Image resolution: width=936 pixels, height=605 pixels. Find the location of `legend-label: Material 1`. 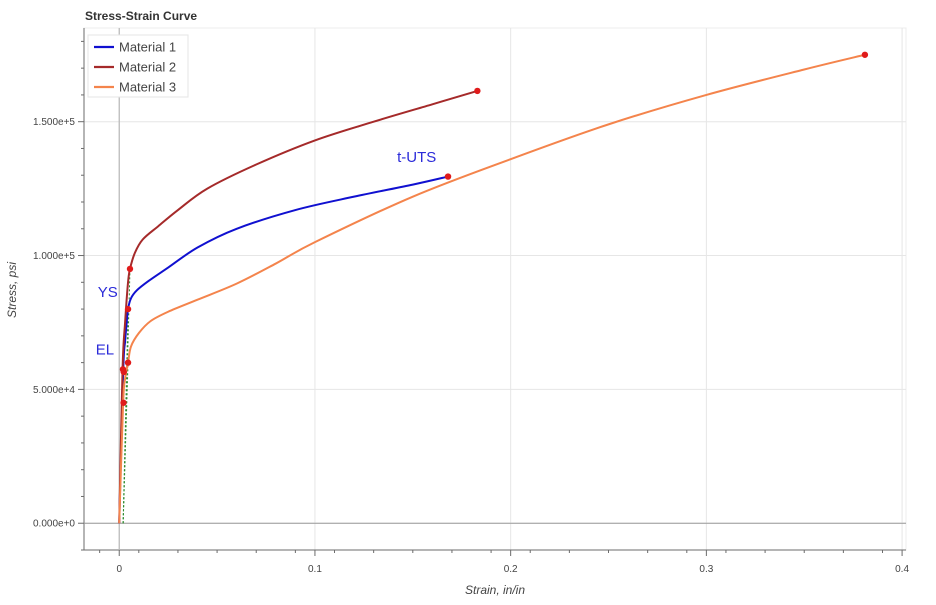

legend-label: Material 1 is located at coordinates (147, 47).